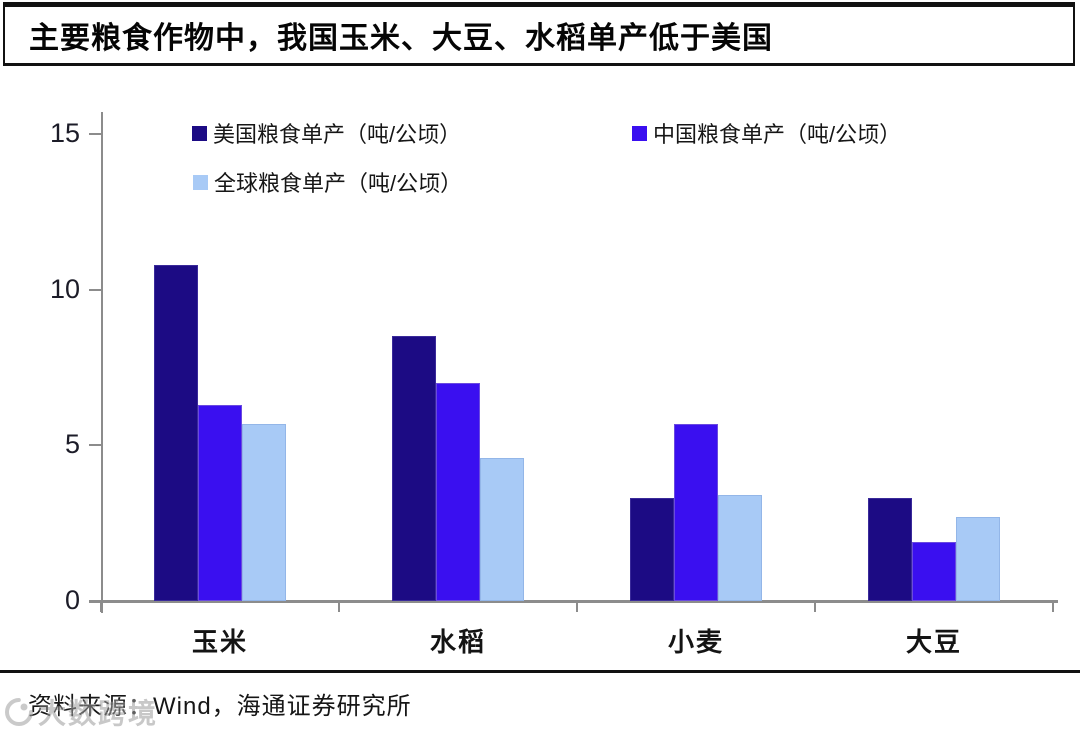 The height and width of the screenshot is (734, 1080). What do you see at coordinates (458, 492) in the screenshot?
I see `bar-china-rice` at bounding box center [458, 492].